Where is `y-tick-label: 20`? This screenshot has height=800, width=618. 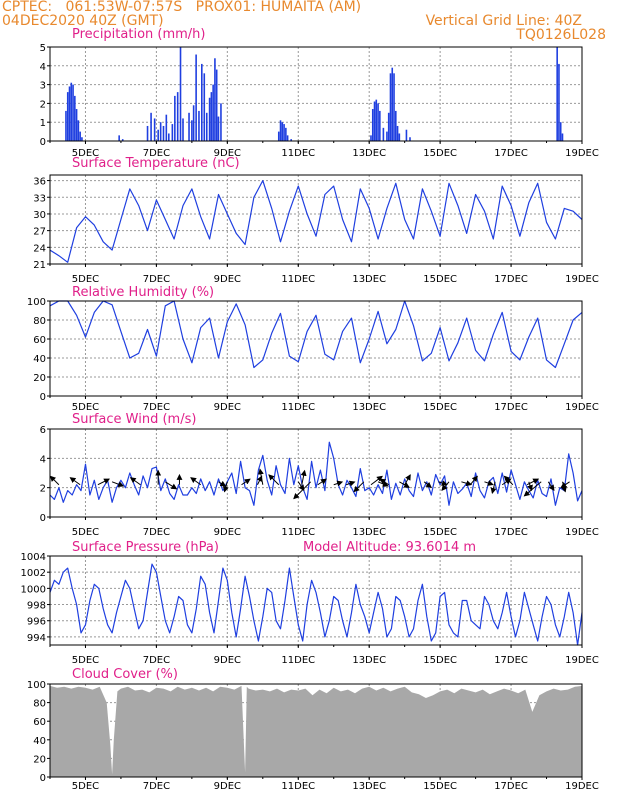 y-tick-label: 20 is located at coordinates (39, 378).